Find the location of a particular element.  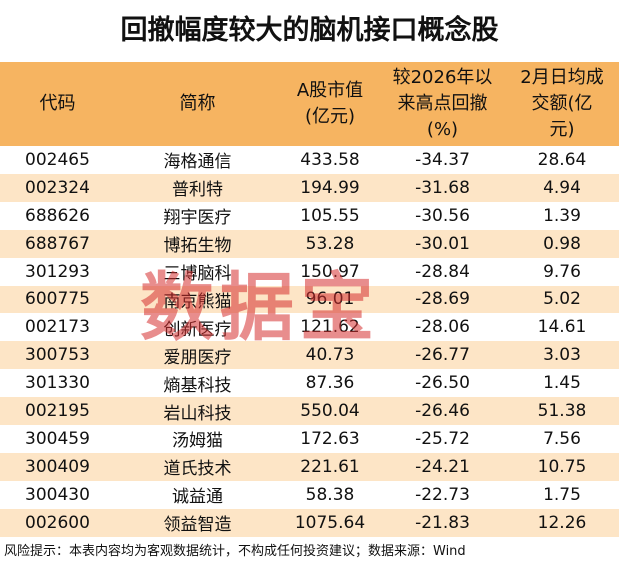

table-cell: 0.98 is located at coordinates (562, 243).